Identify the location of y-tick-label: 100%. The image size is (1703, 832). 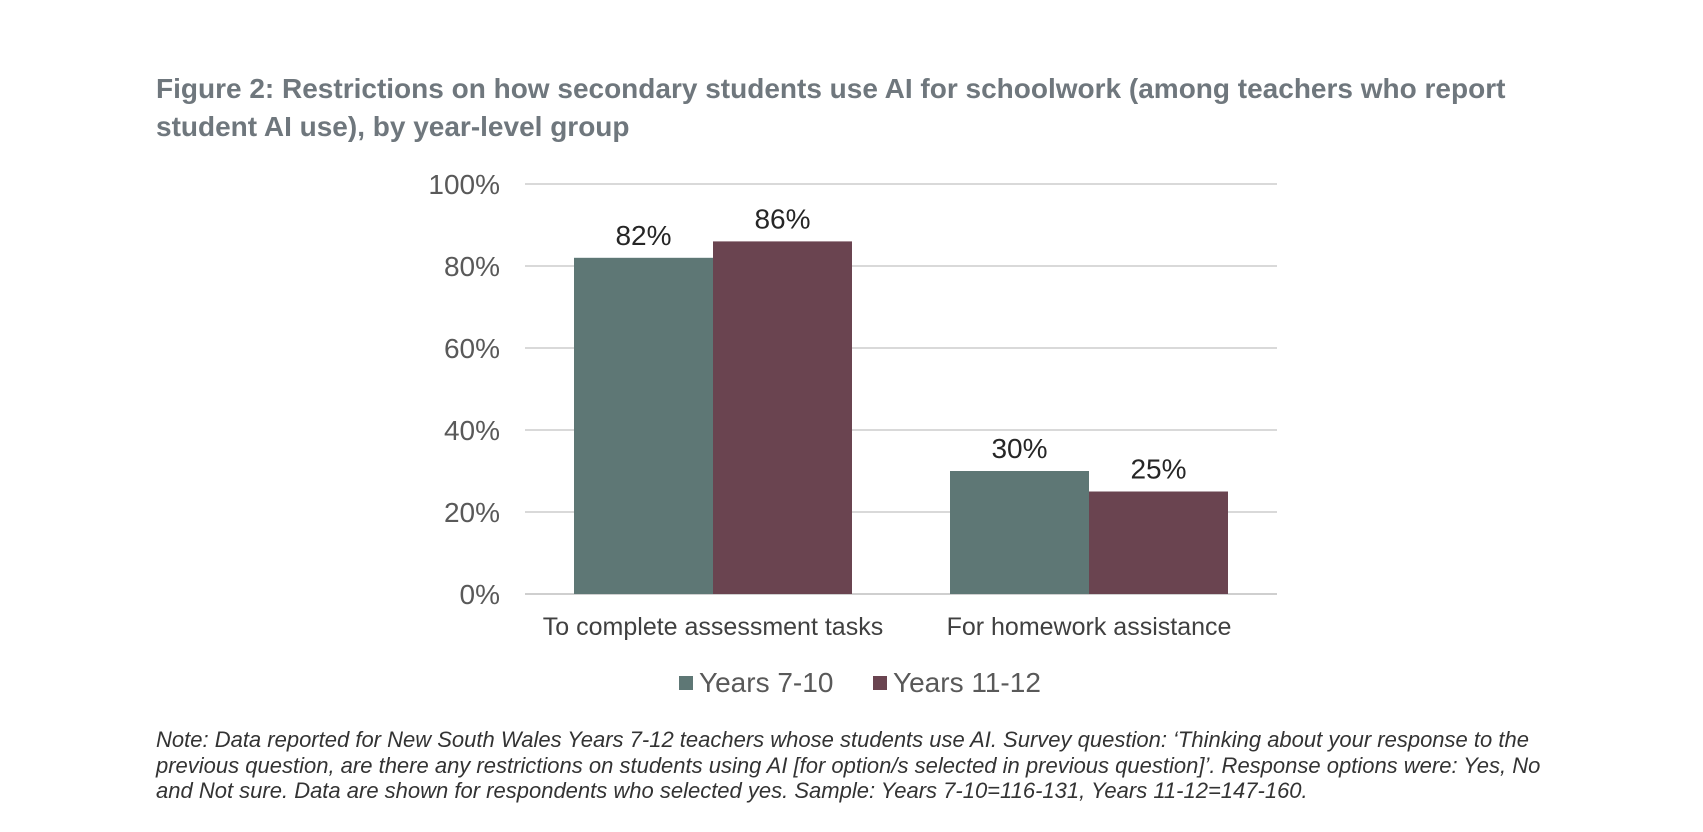
(464, 184).